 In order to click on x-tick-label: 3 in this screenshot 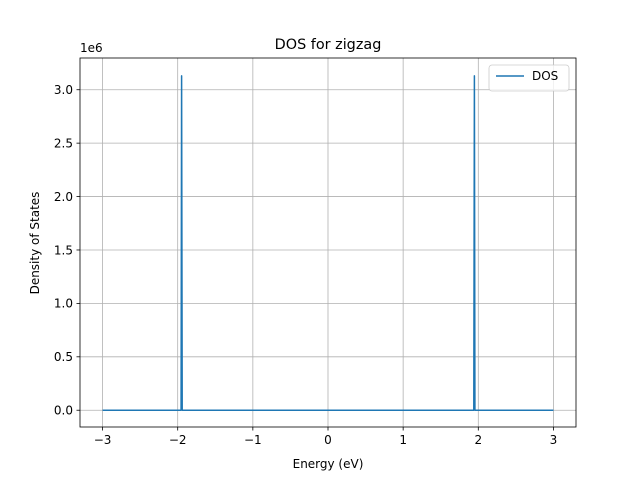, I will do `click(554, 440)`.